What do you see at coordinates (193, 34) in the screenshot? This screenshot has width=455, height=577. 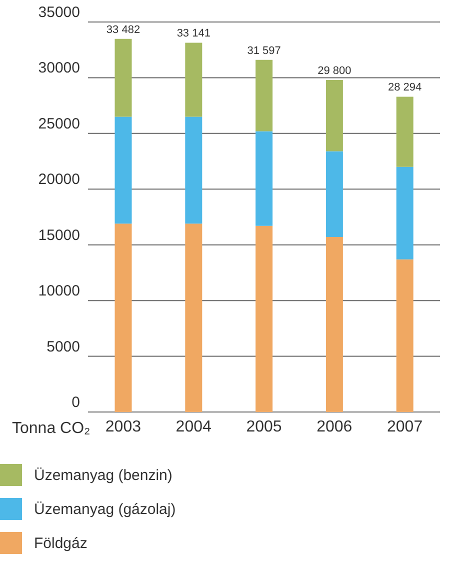 I see `total-label: 33 141` at bounding box center [193, 34].